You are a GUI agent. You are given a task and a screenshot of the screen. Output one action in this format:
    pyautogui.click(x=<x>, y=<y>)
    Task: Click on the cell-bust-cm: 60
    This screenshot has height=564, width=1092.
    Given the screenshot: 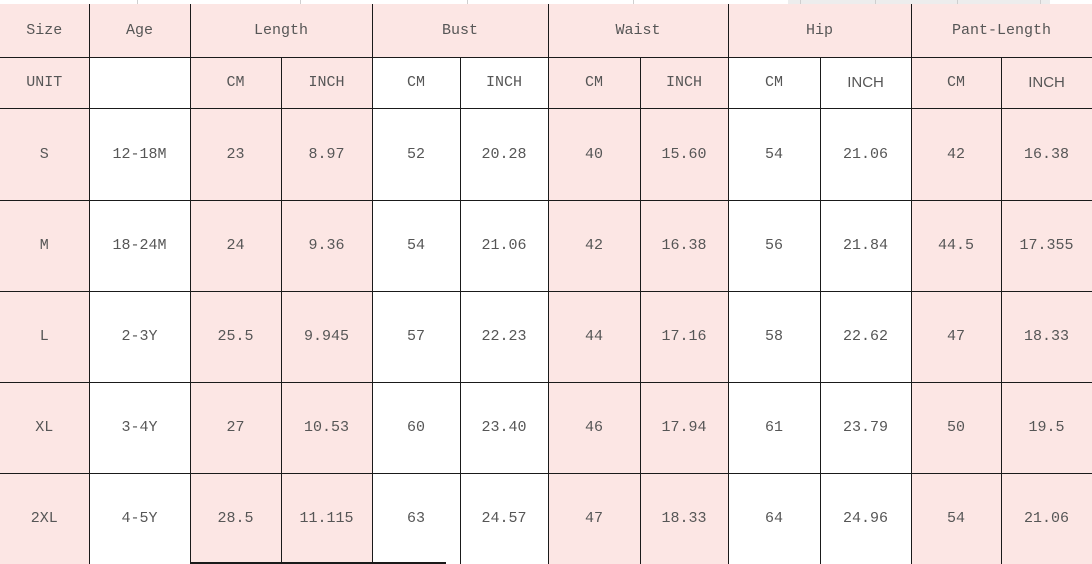 What is the action you would take?
    pyautogui.click(x=416, y=427)
    